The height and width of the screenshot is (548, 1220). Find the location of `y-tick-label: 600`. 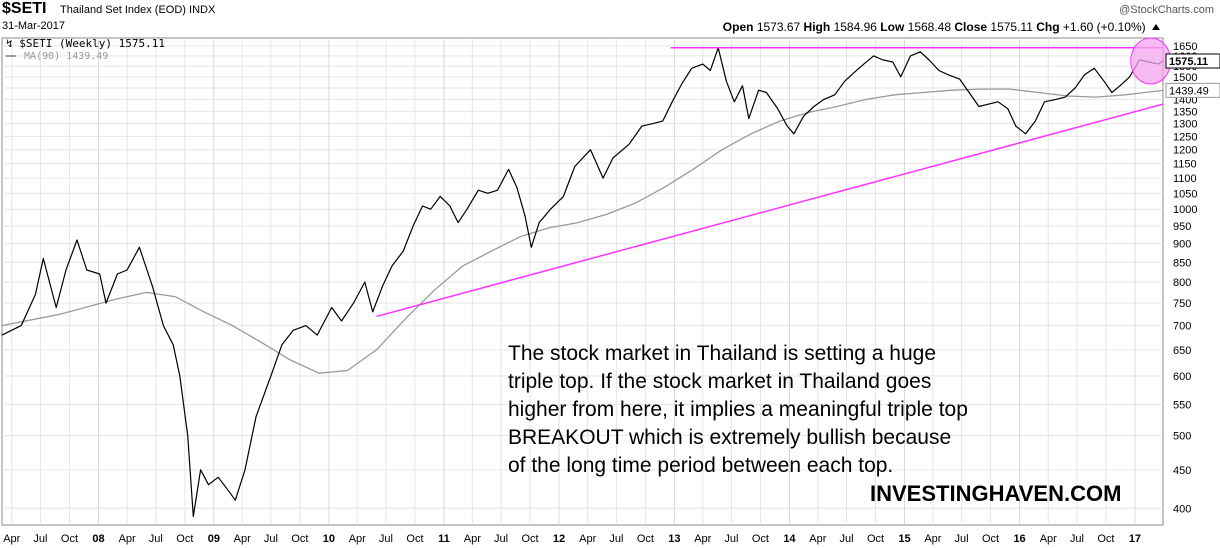

y-tick-label: 600 is located at coordinates (1182, 377).